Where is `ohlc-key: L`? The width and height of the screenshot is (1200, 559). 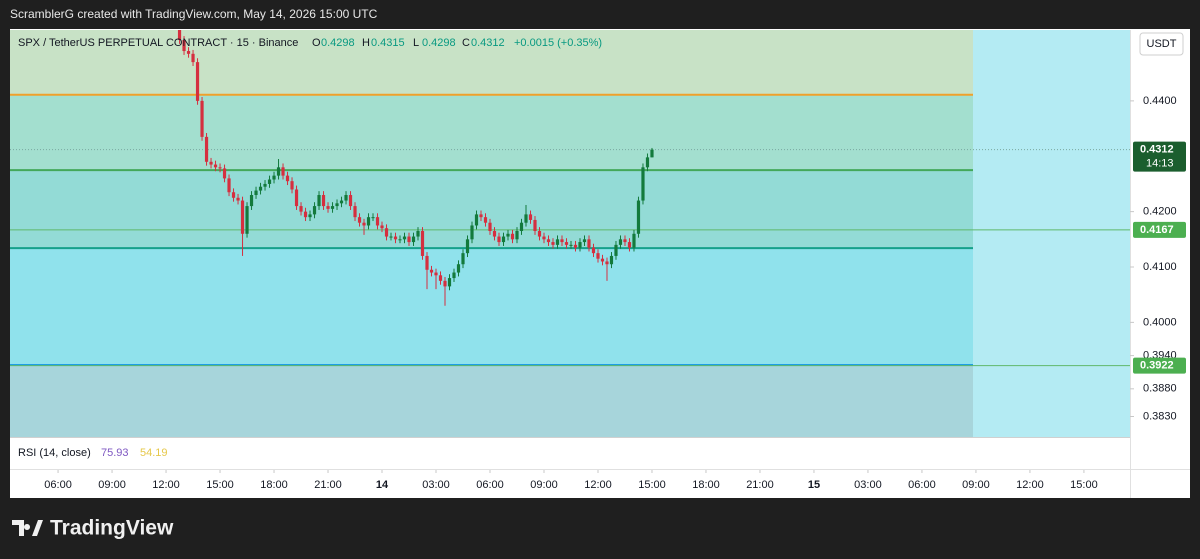 ohlc-key: L is located at coordinates (416, 43).